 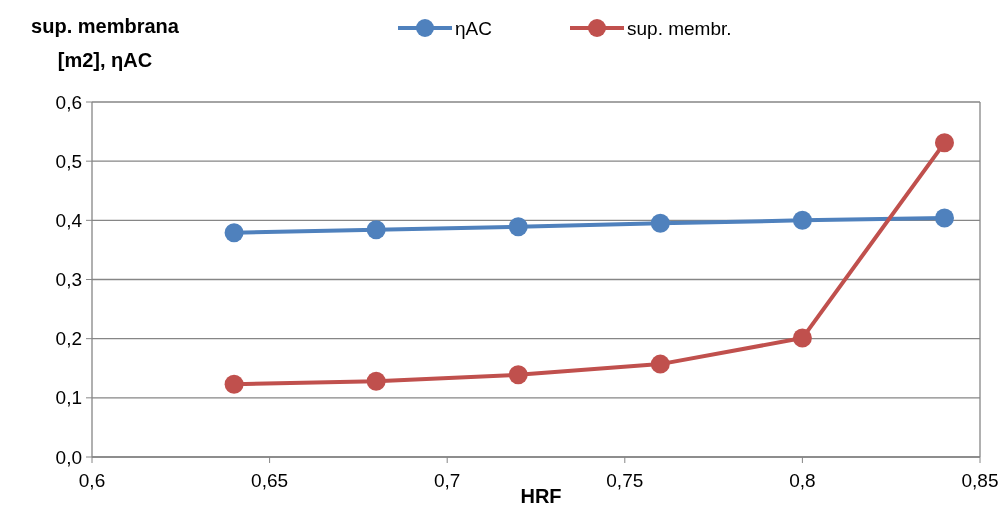 I want to click on y-tick-label: 0,2, so click(x=68, y=339).